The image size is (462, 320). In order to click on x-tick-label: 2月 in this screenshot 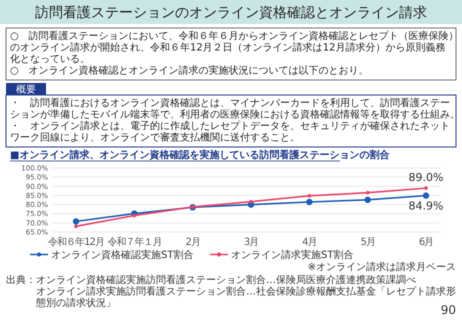, I will do `click(192, 242)`.